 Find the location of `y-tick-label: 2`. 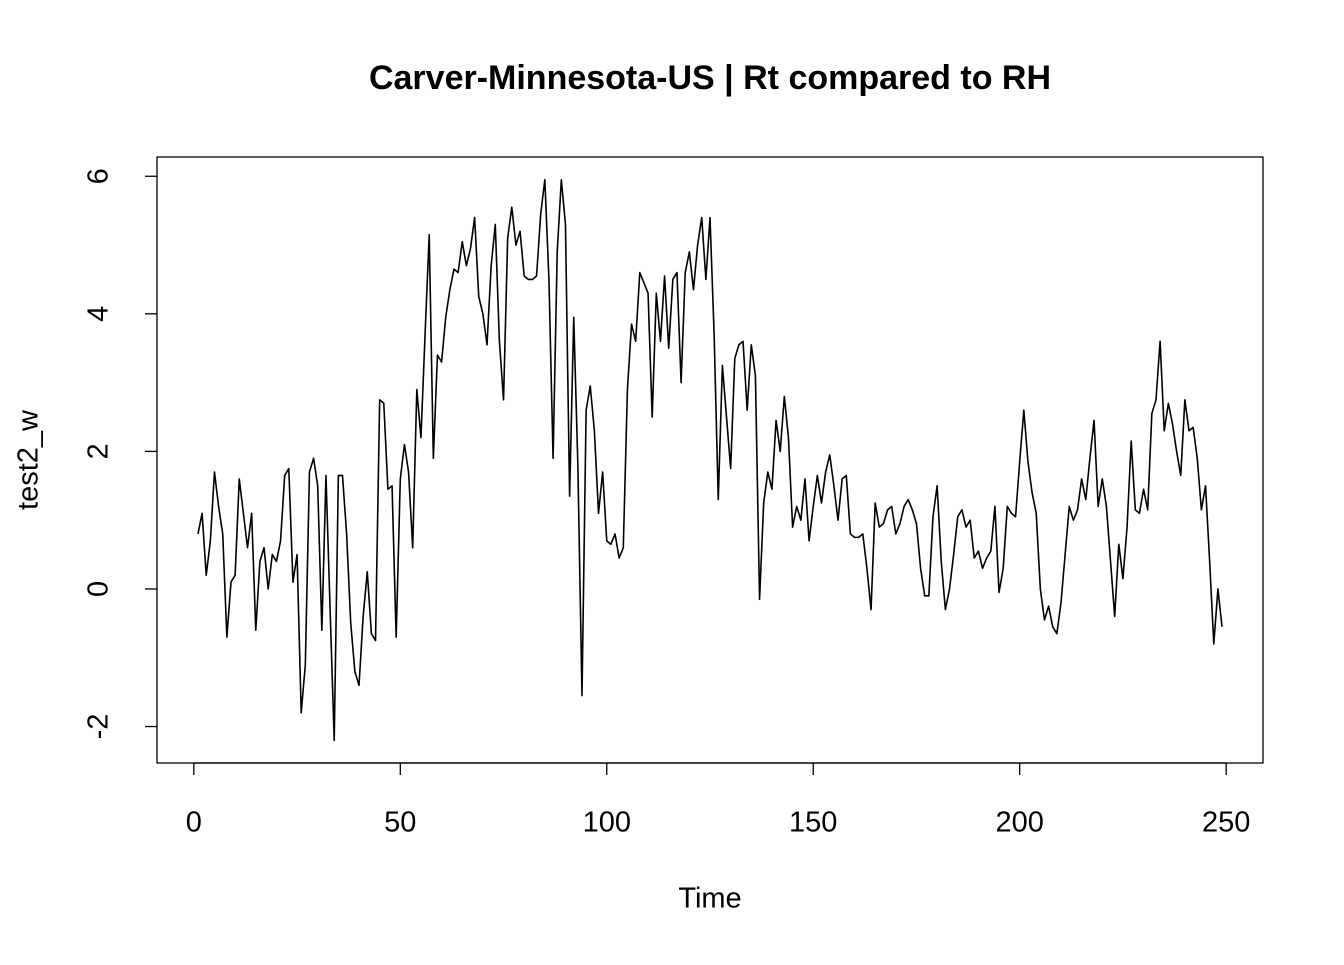

y-tick-label: 2 is located at coordinates (99, 451).